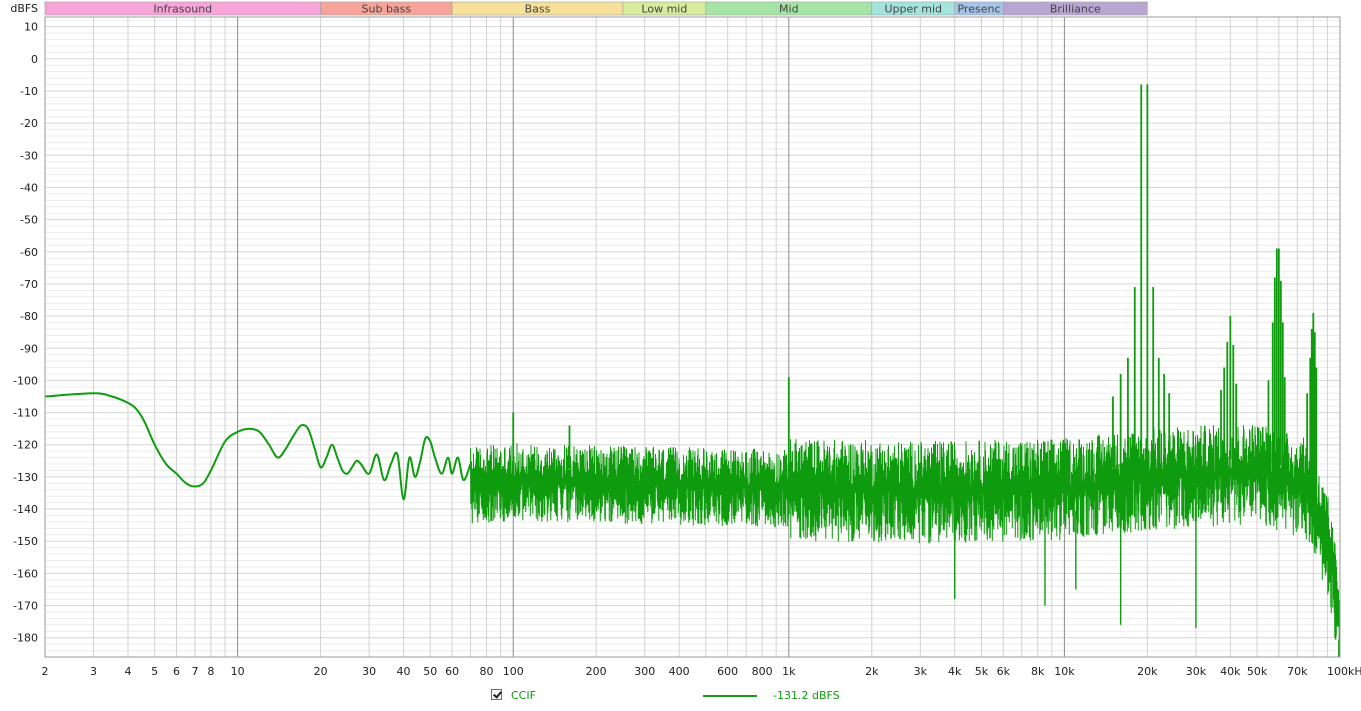 This screenshot has height=711, width=1361. I want to click on x-tick-label: 400, so click(679, 671).